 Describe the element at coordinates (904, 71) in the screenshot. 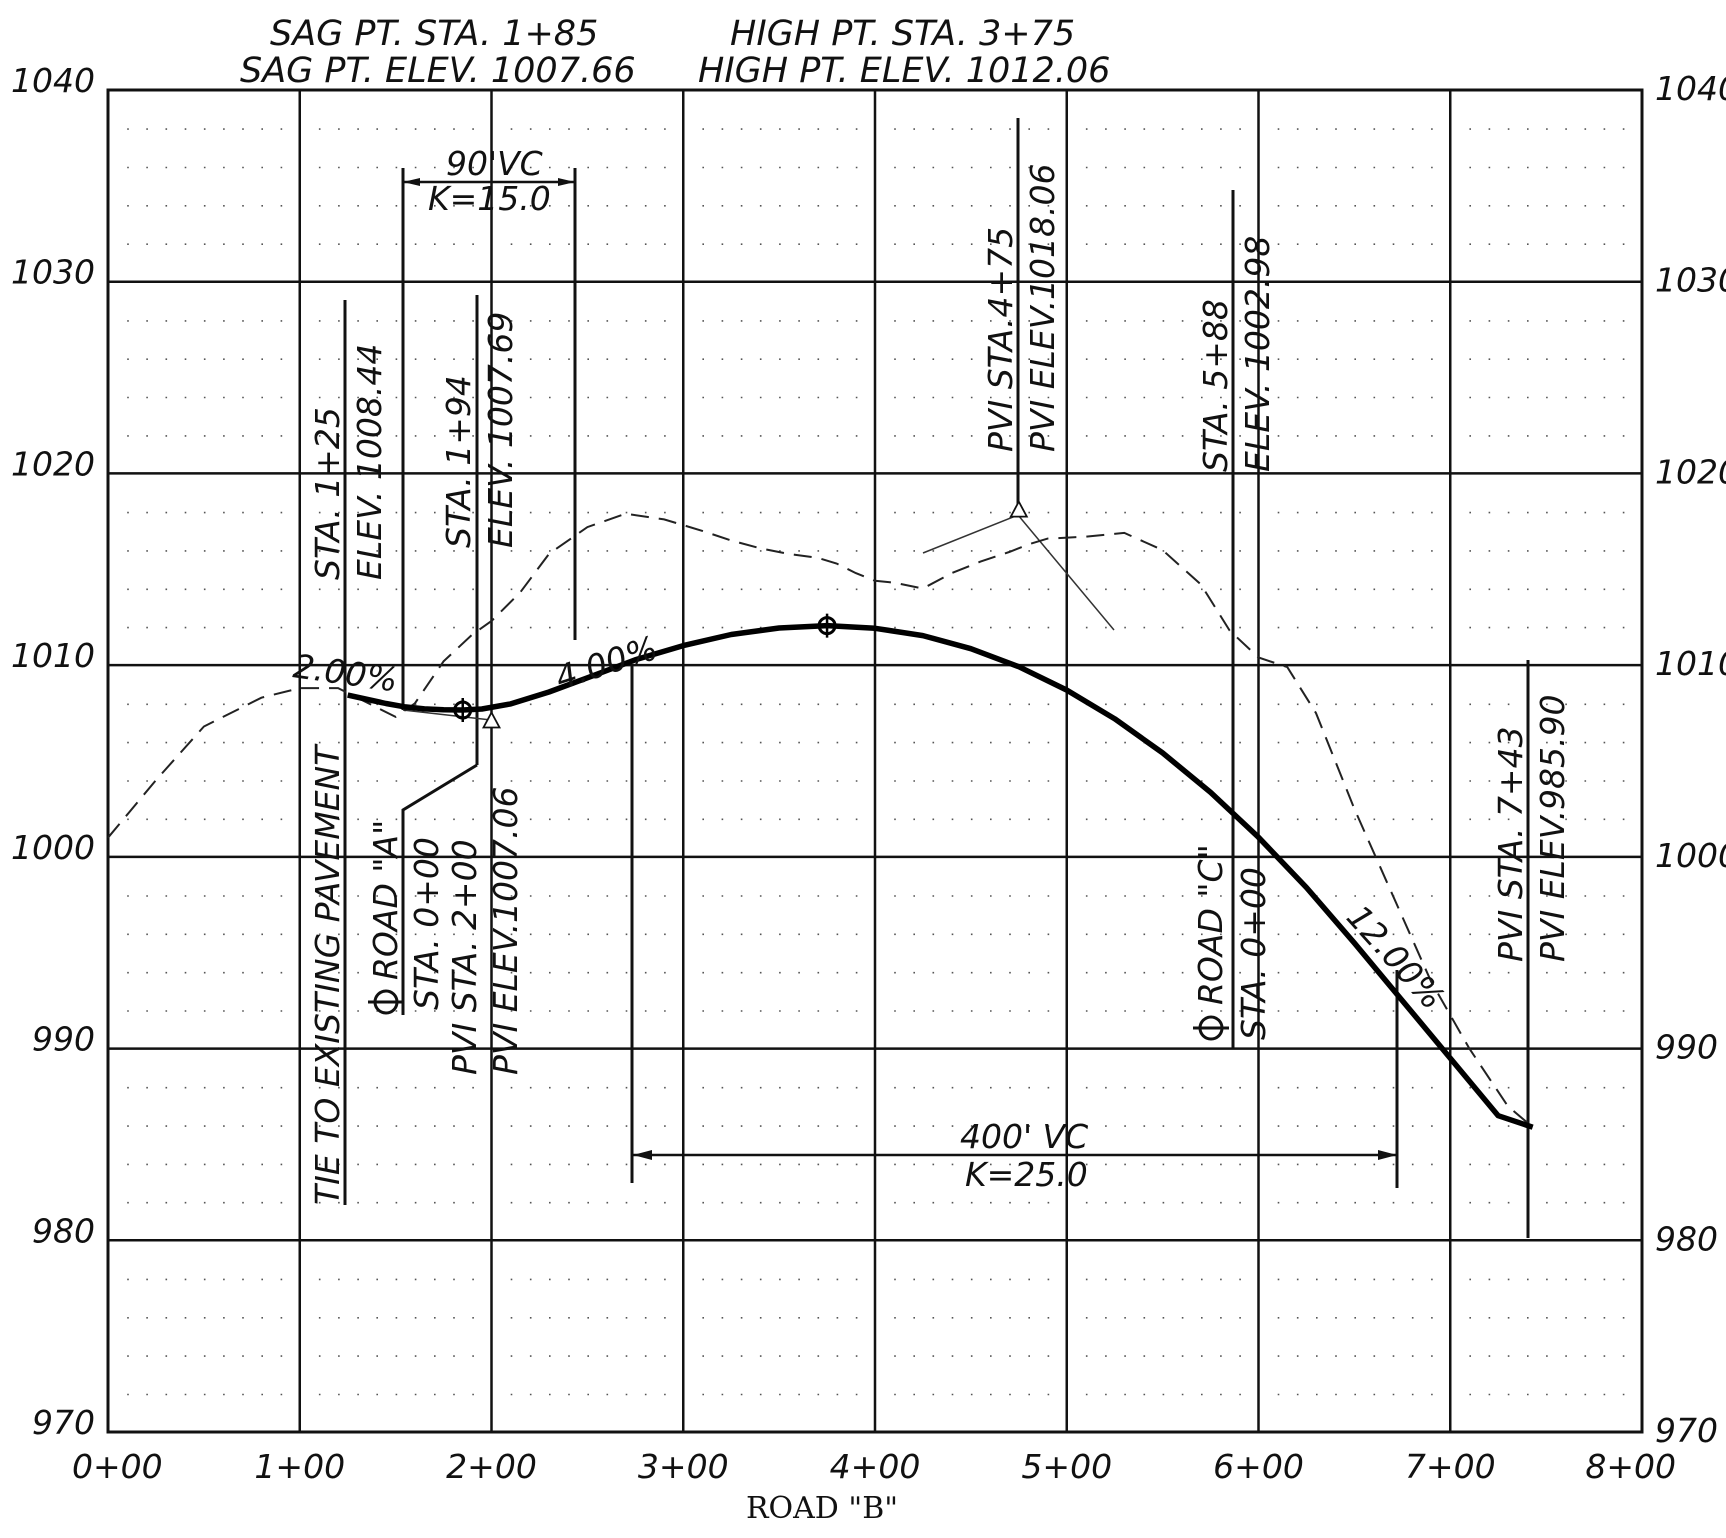

I see `high-elevation-label: HIGH PT. ELEV. 1012.06` at that location.